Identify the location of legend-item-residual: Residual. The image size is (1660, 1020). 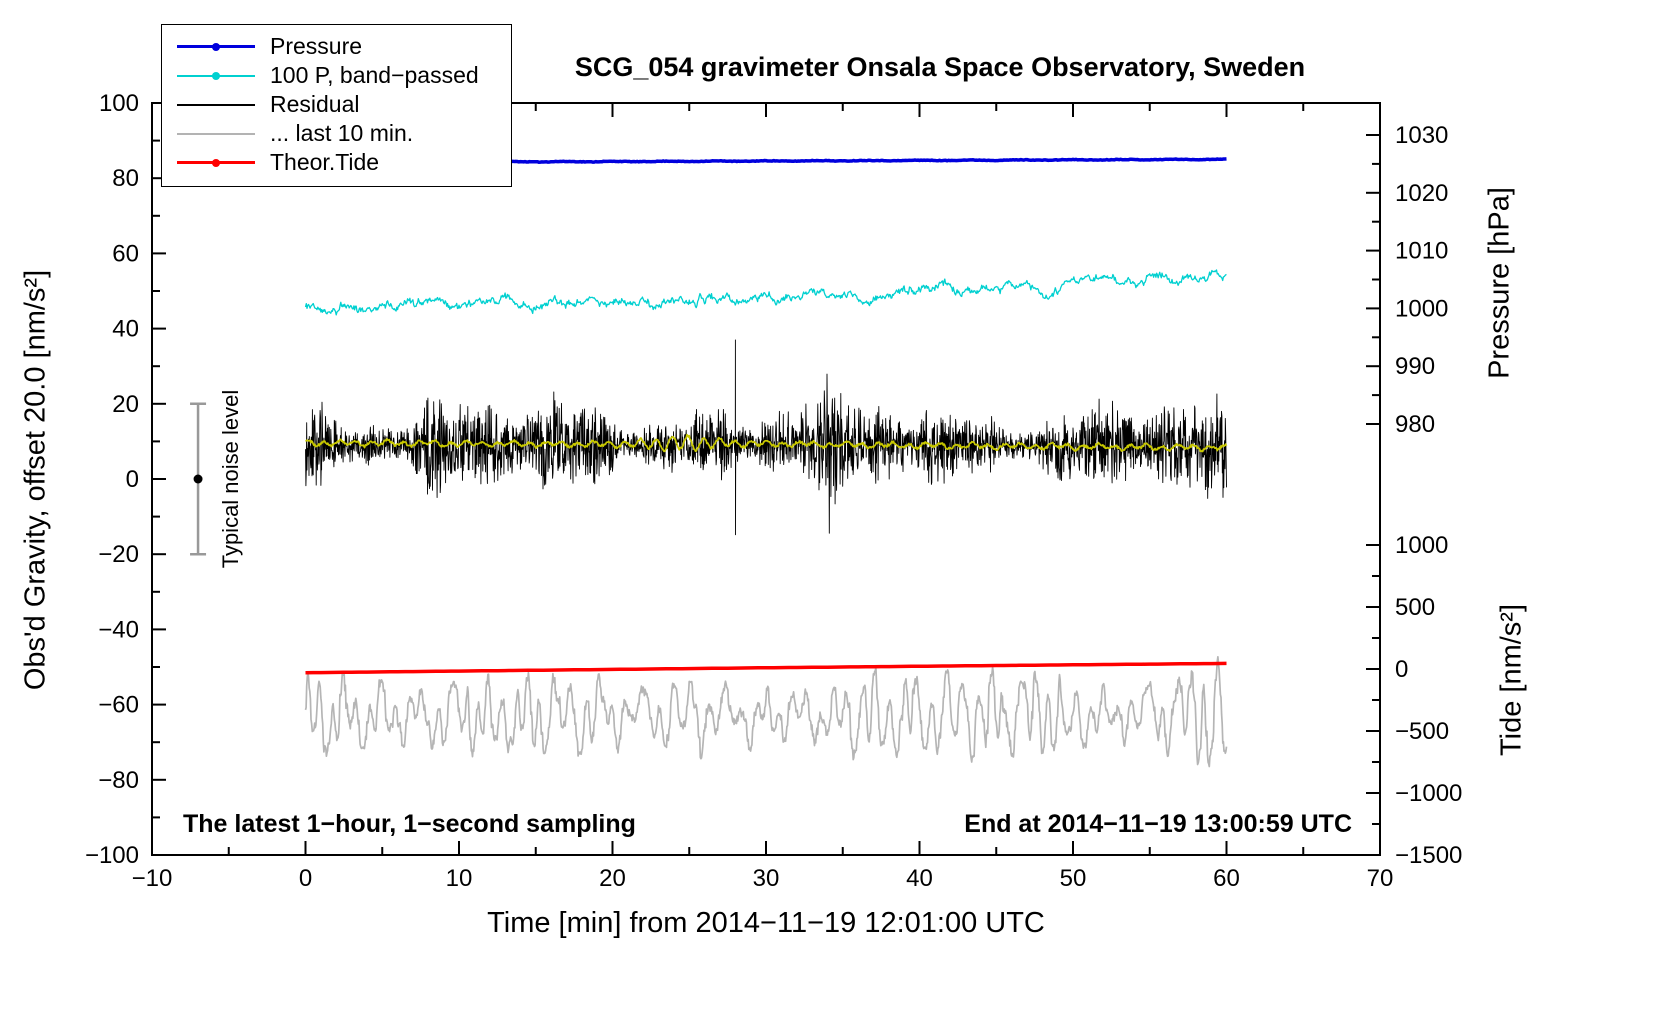
(336, 104).